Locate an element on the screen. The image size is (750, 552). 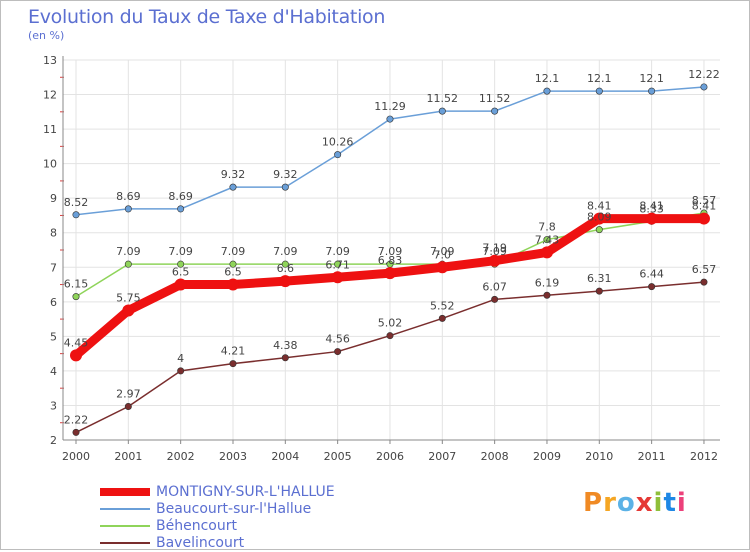
proxiti-logo: Proxiti is located at coordinates (635, 503).